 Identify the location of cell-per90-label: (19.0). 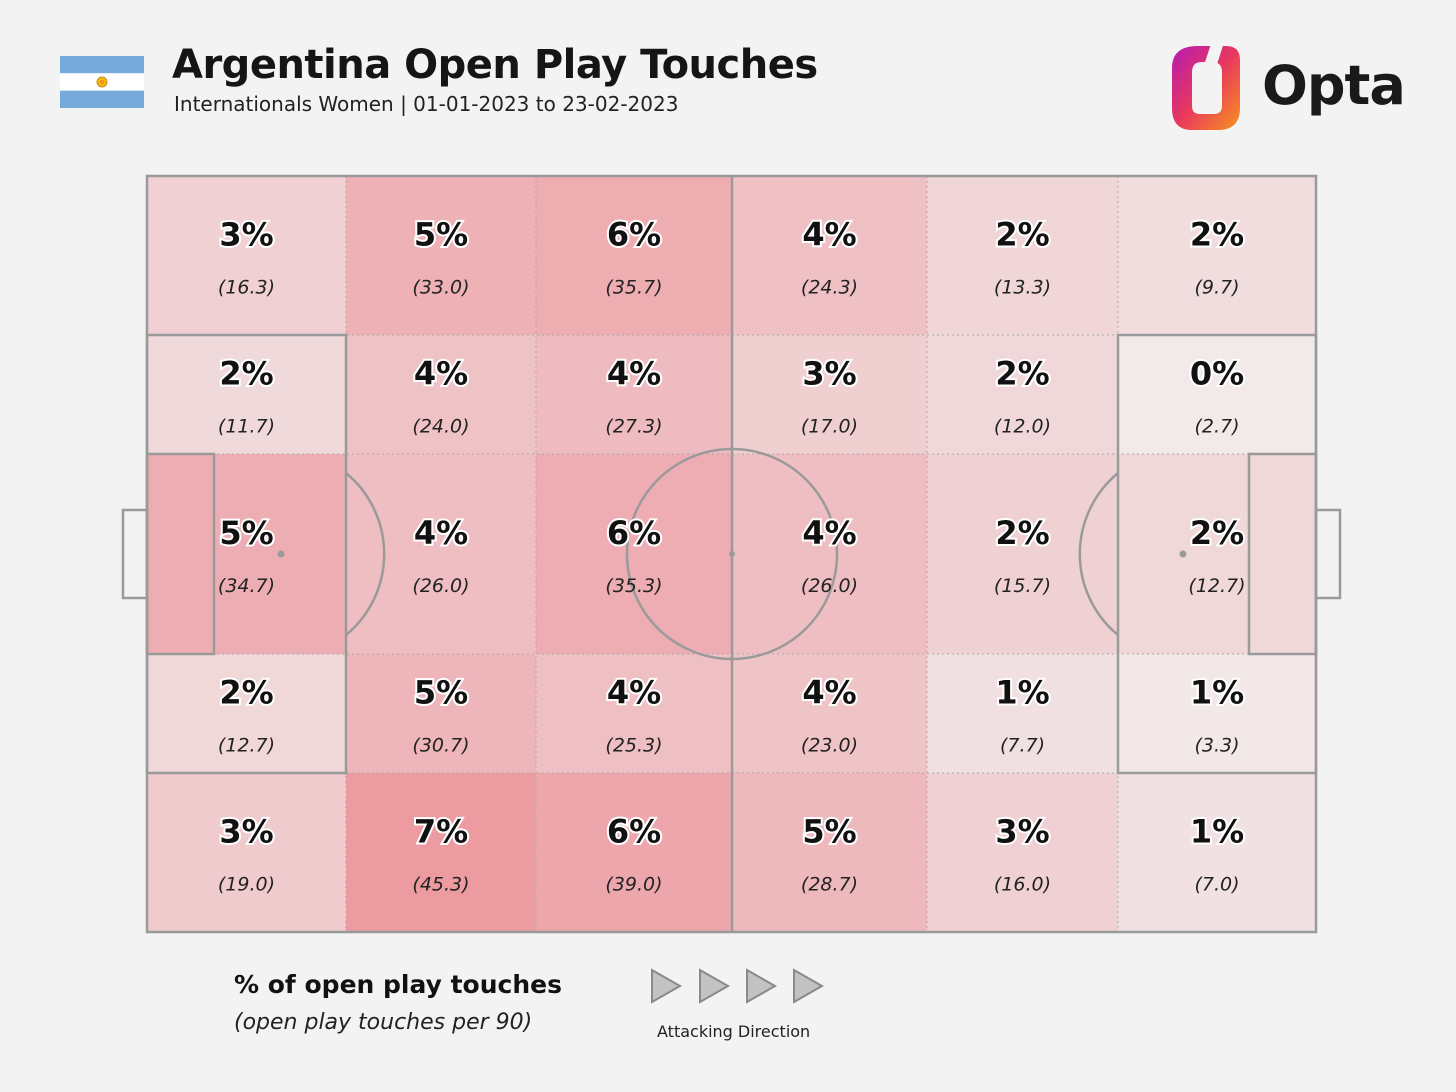
(246, 885).